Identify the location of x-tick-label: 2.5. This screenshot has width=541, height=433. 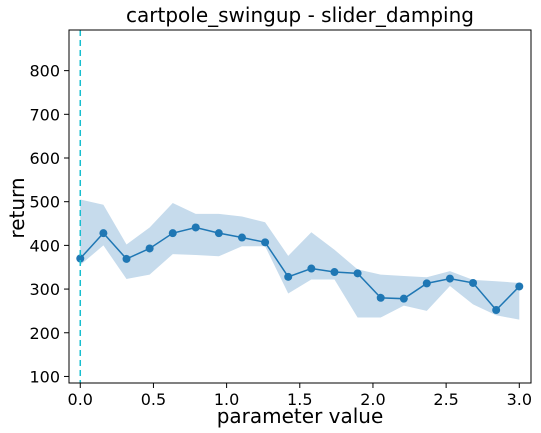
(445, 399).